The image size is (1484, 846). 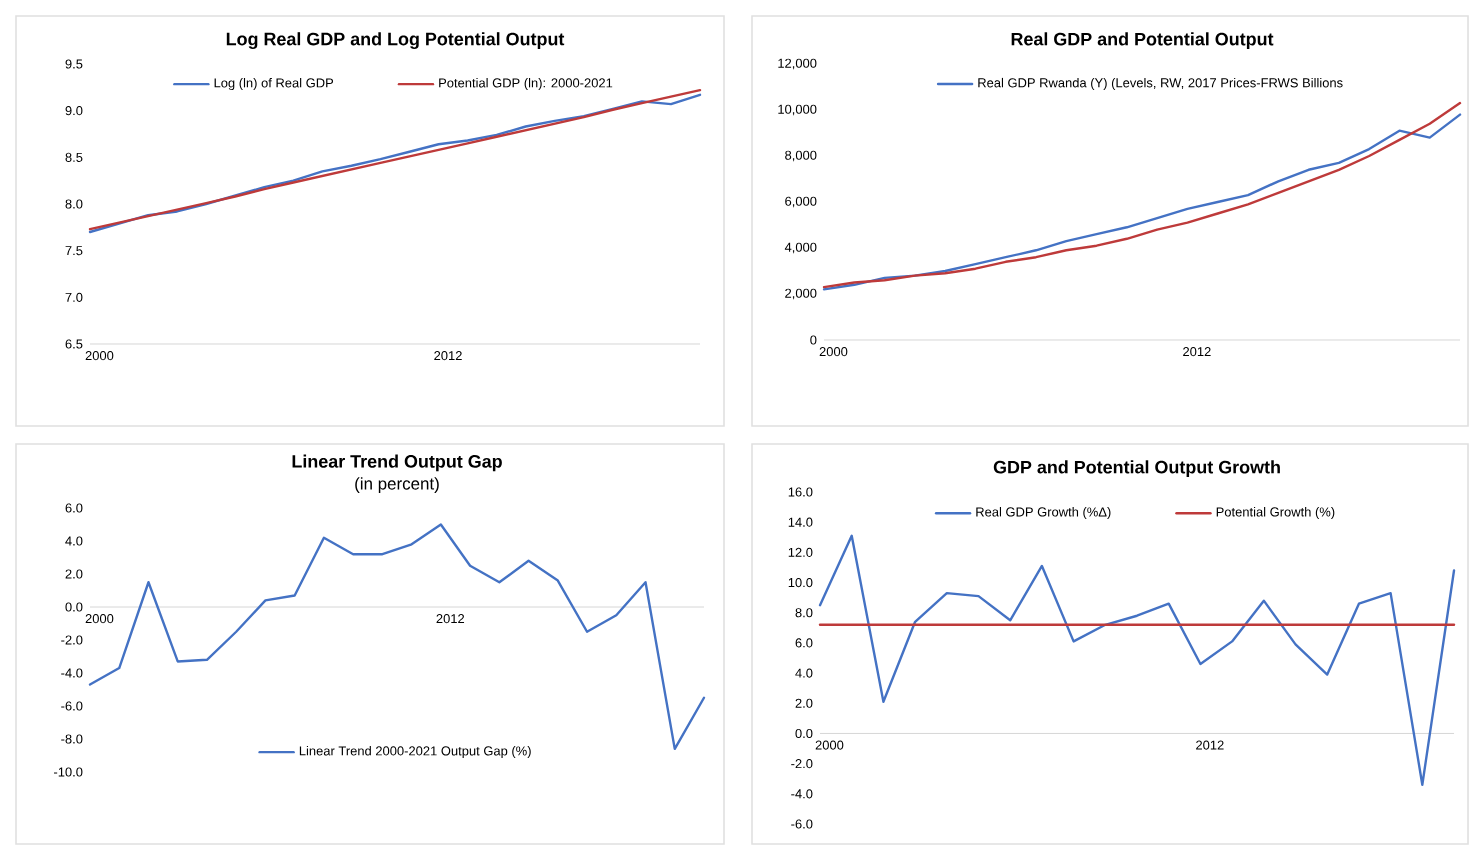 What do you see at coordinates (1136, 468) in the screenshot?
I see `chart-title: GDP and Potential Output Growth` at bounding box center [1136, 468].